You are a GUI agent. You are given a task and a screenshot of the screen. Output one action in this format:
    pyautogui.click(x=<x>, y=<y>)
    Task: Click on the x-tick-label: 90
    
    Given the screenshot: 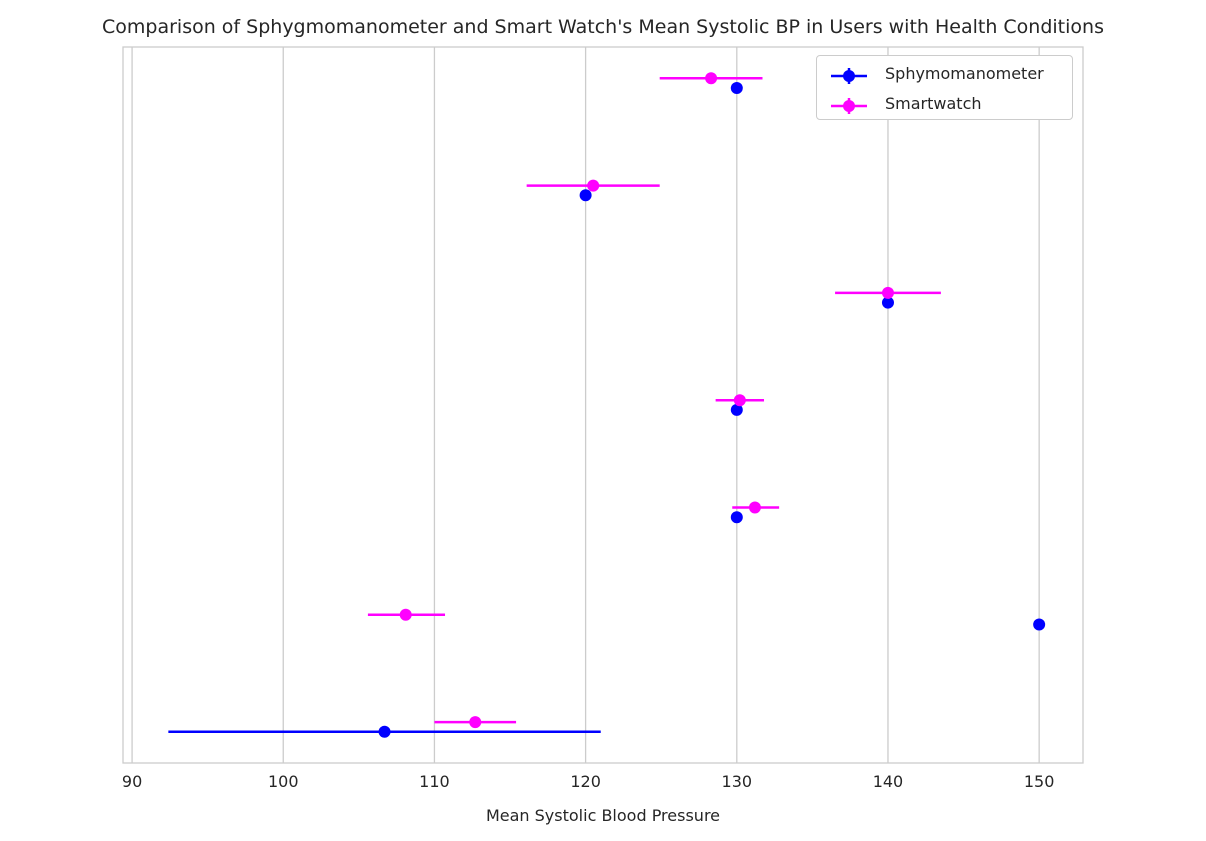 What is the action you would take?
    pyautogui.click(x=132, y=781)
    